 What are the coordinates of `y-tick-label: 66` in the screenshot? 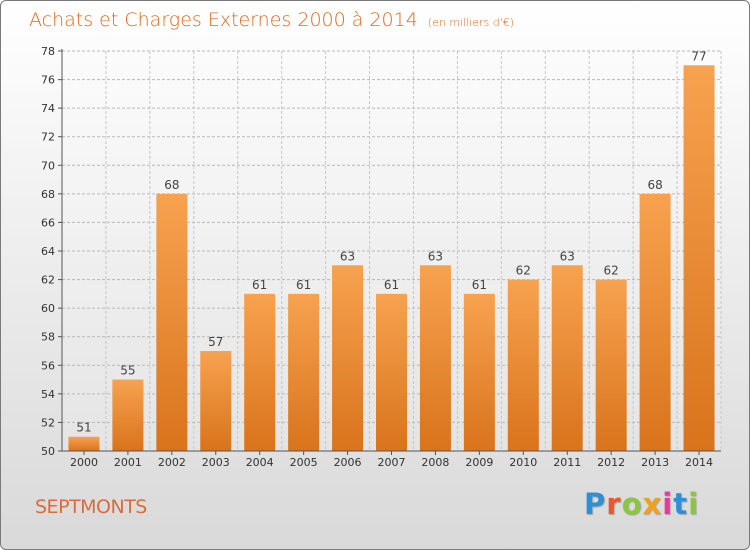 It's located at (48, 222).